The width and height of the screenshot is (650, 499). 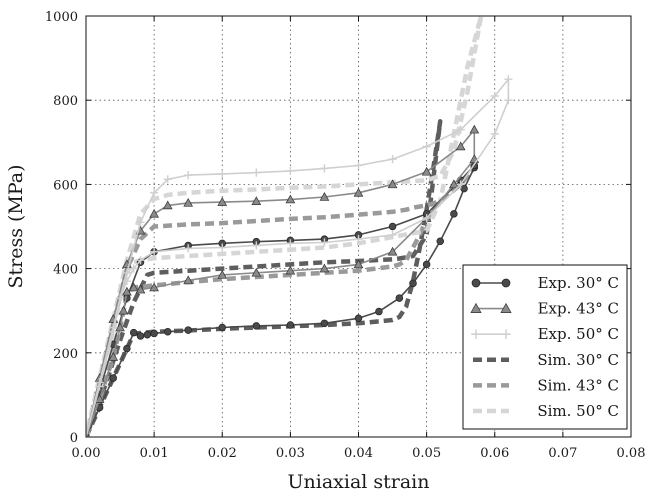 What do you see at coordinates (578, 283) in the screenshot?
I see `legend-label: Exp. 30° C` at bounding box center [578, 283].